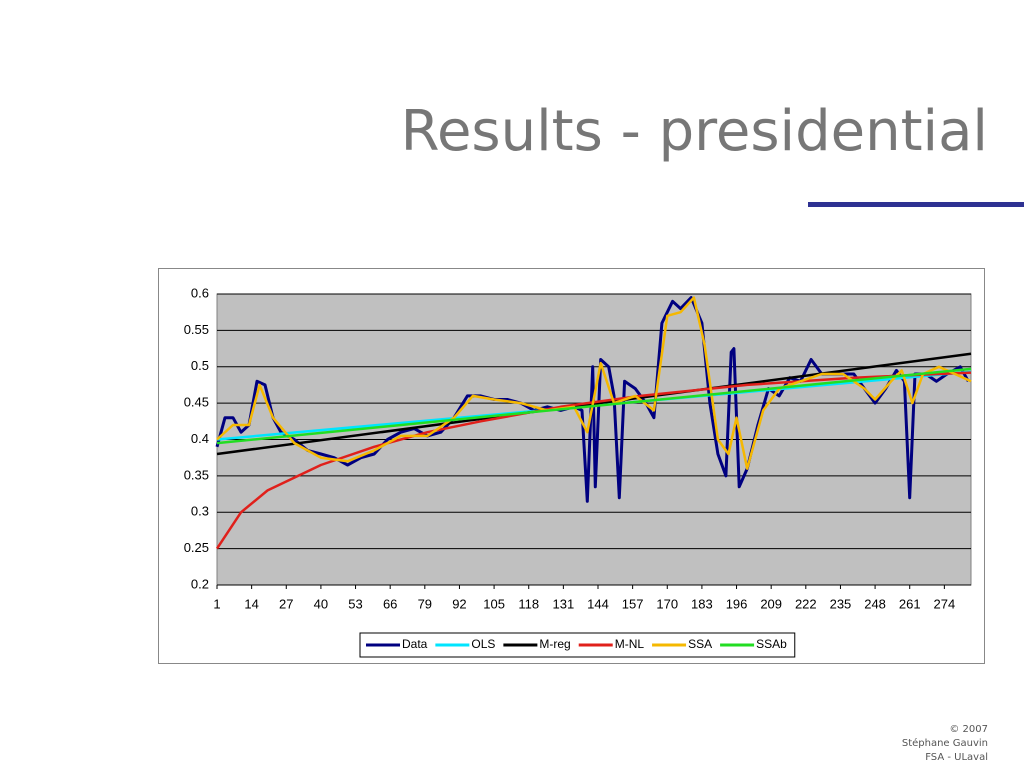 This screenshot has height=772, width=1024. What do you see at coordinates (459, 603) in the screenshot?
I see `x-tick-label: 92` at bounding box center [459, 603].